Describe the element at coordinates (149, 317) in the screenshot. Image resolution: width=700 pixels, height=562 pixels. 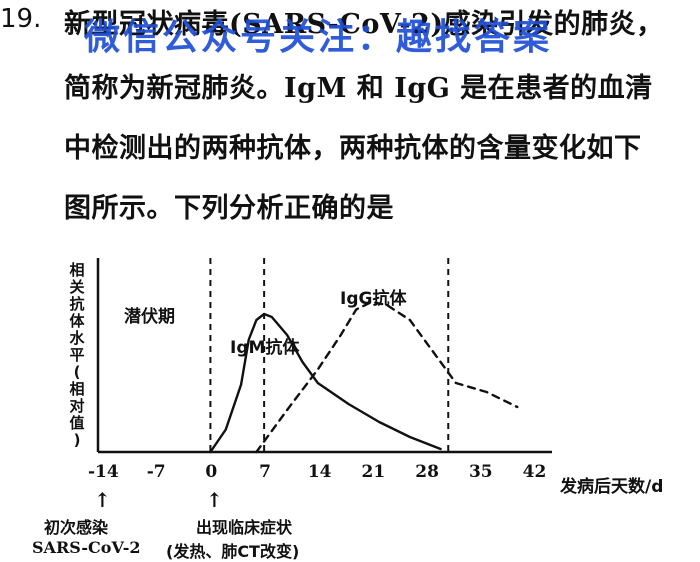
I see `latent-period-label: 潜伏期` at that location.